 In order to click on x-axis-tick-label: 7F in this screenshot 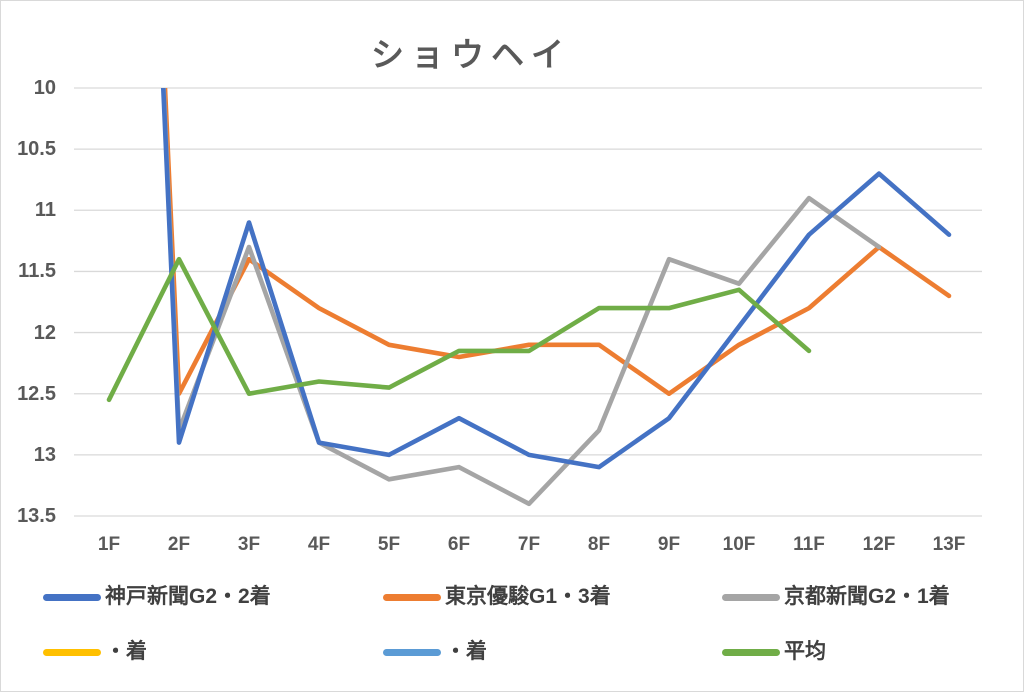, I will do `click(529, 544)`.